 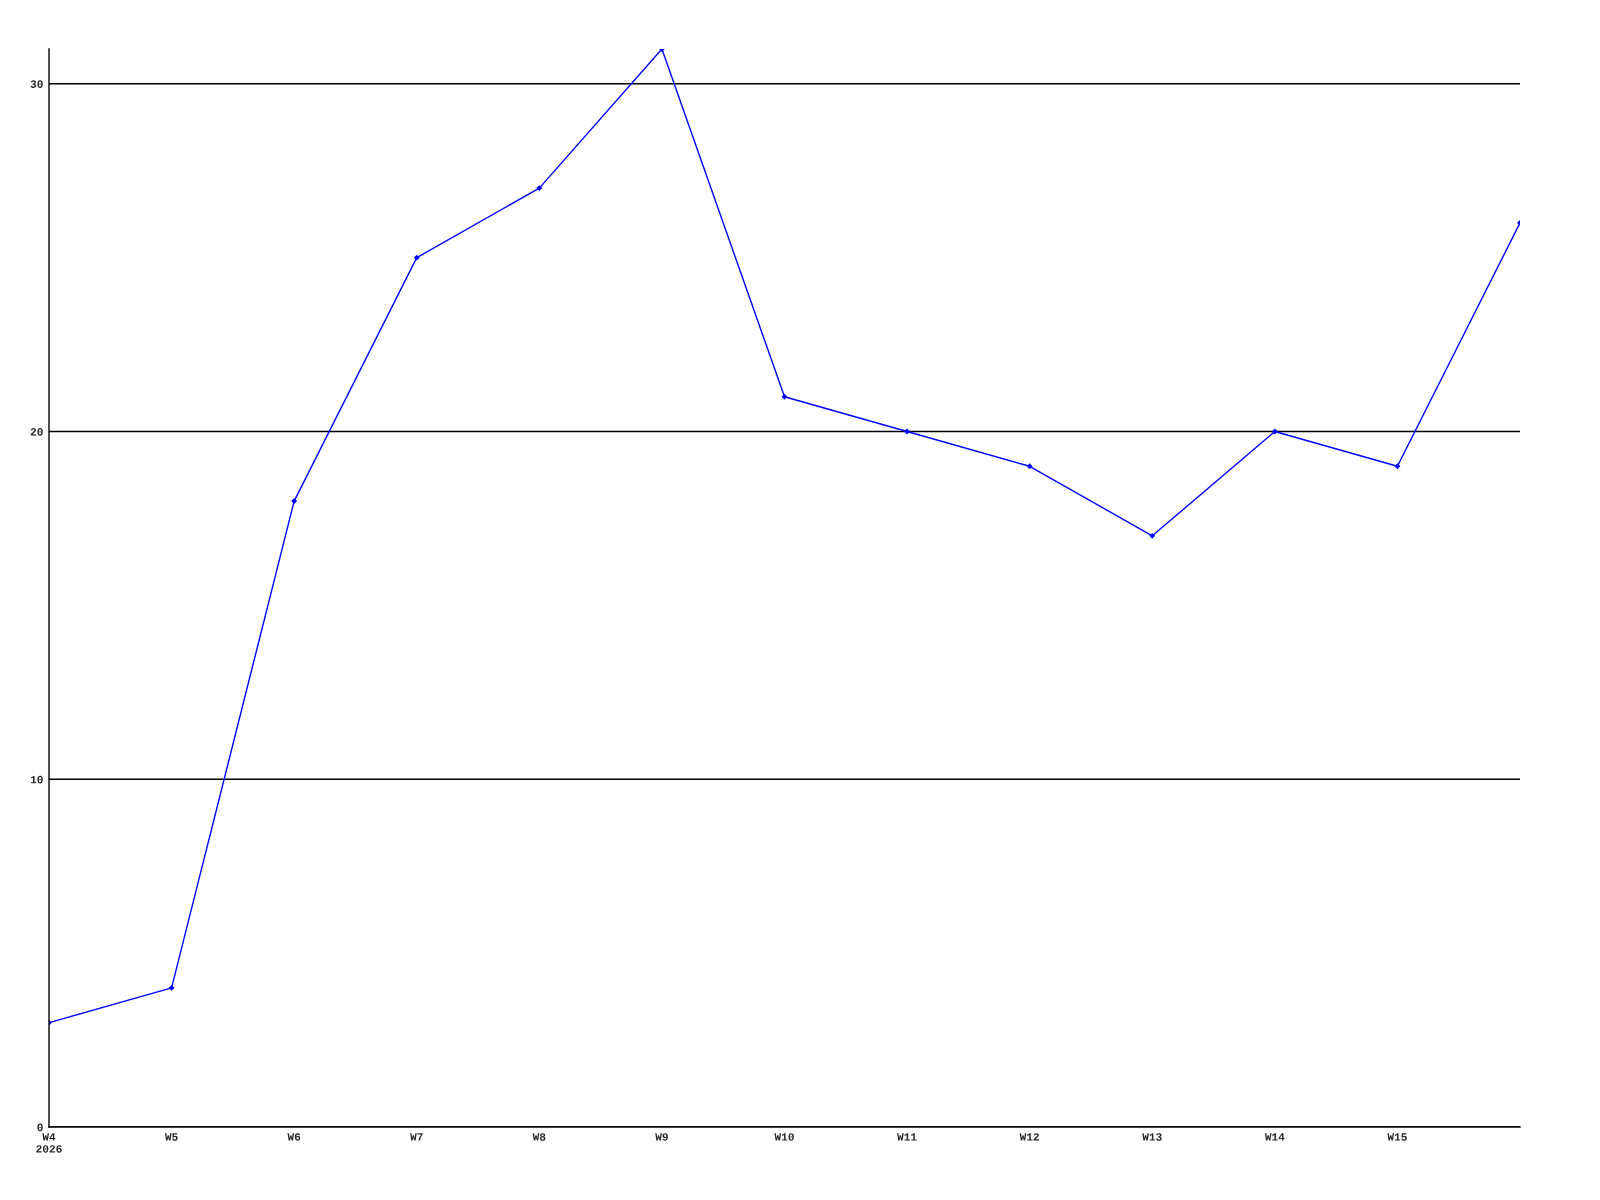 What do you see at coordinates (784, 1137) in the screenshot?
I see `x-tick-label: W10` at bounding box center [784, 1137].